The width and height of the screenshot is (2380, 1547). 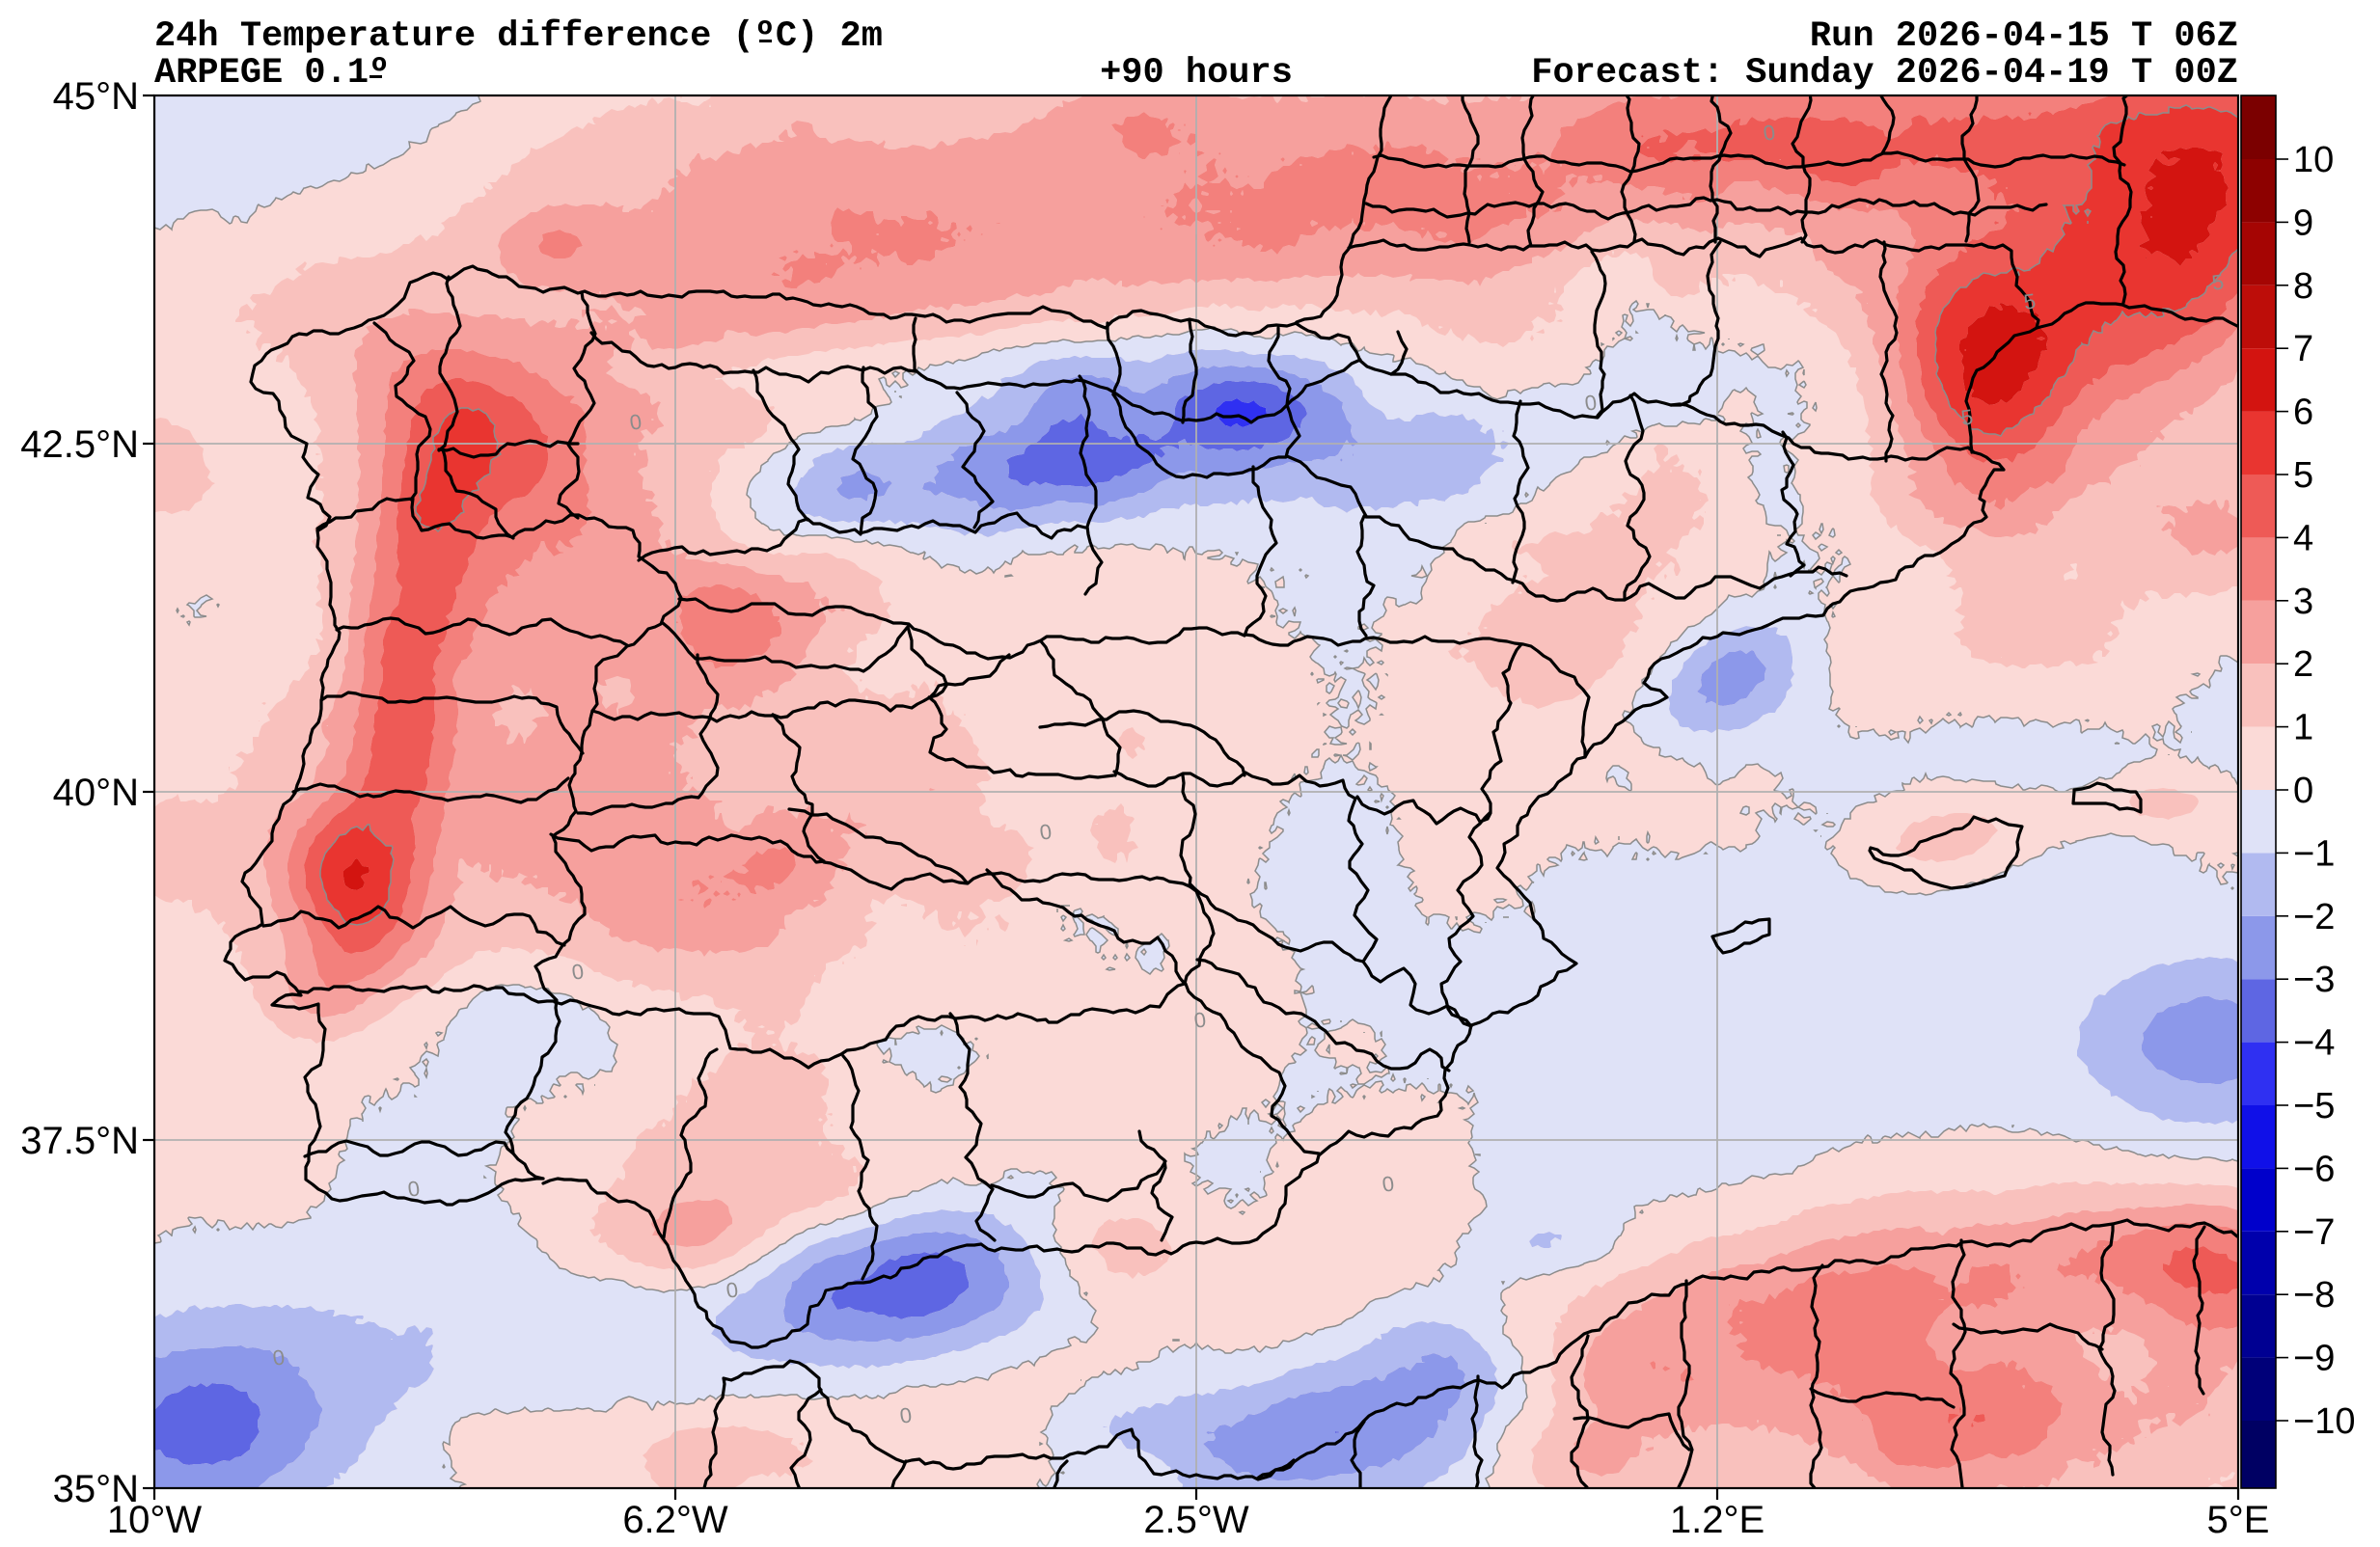 I want to click on svg-text: 2, so click(x=2303, y=664).